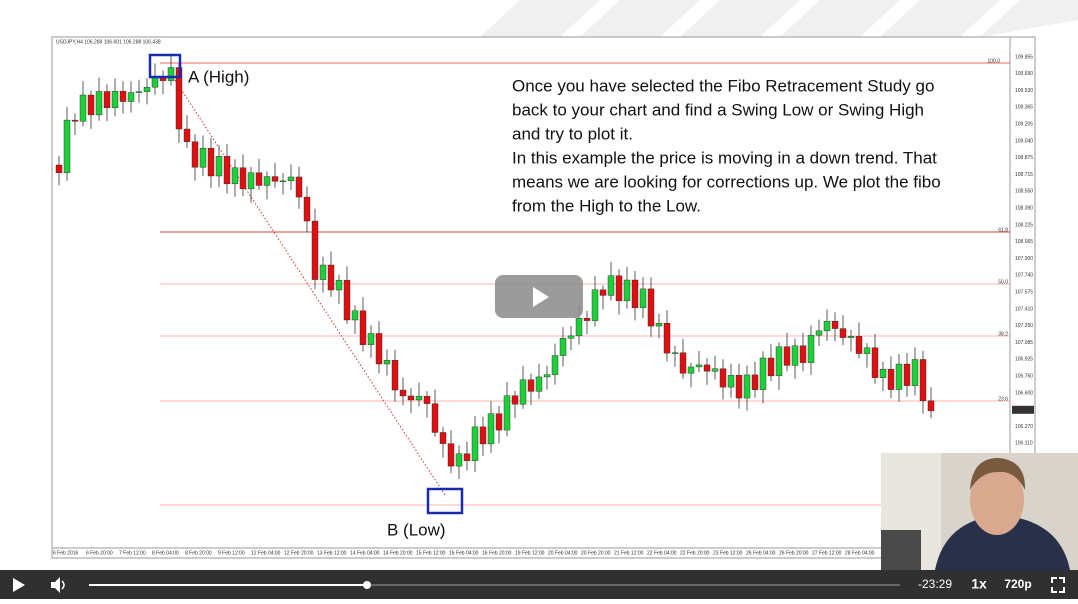  What do you see at coordinates (19, 585) in the screenshot?
I see `play-button` at bounding box center [19, 585].